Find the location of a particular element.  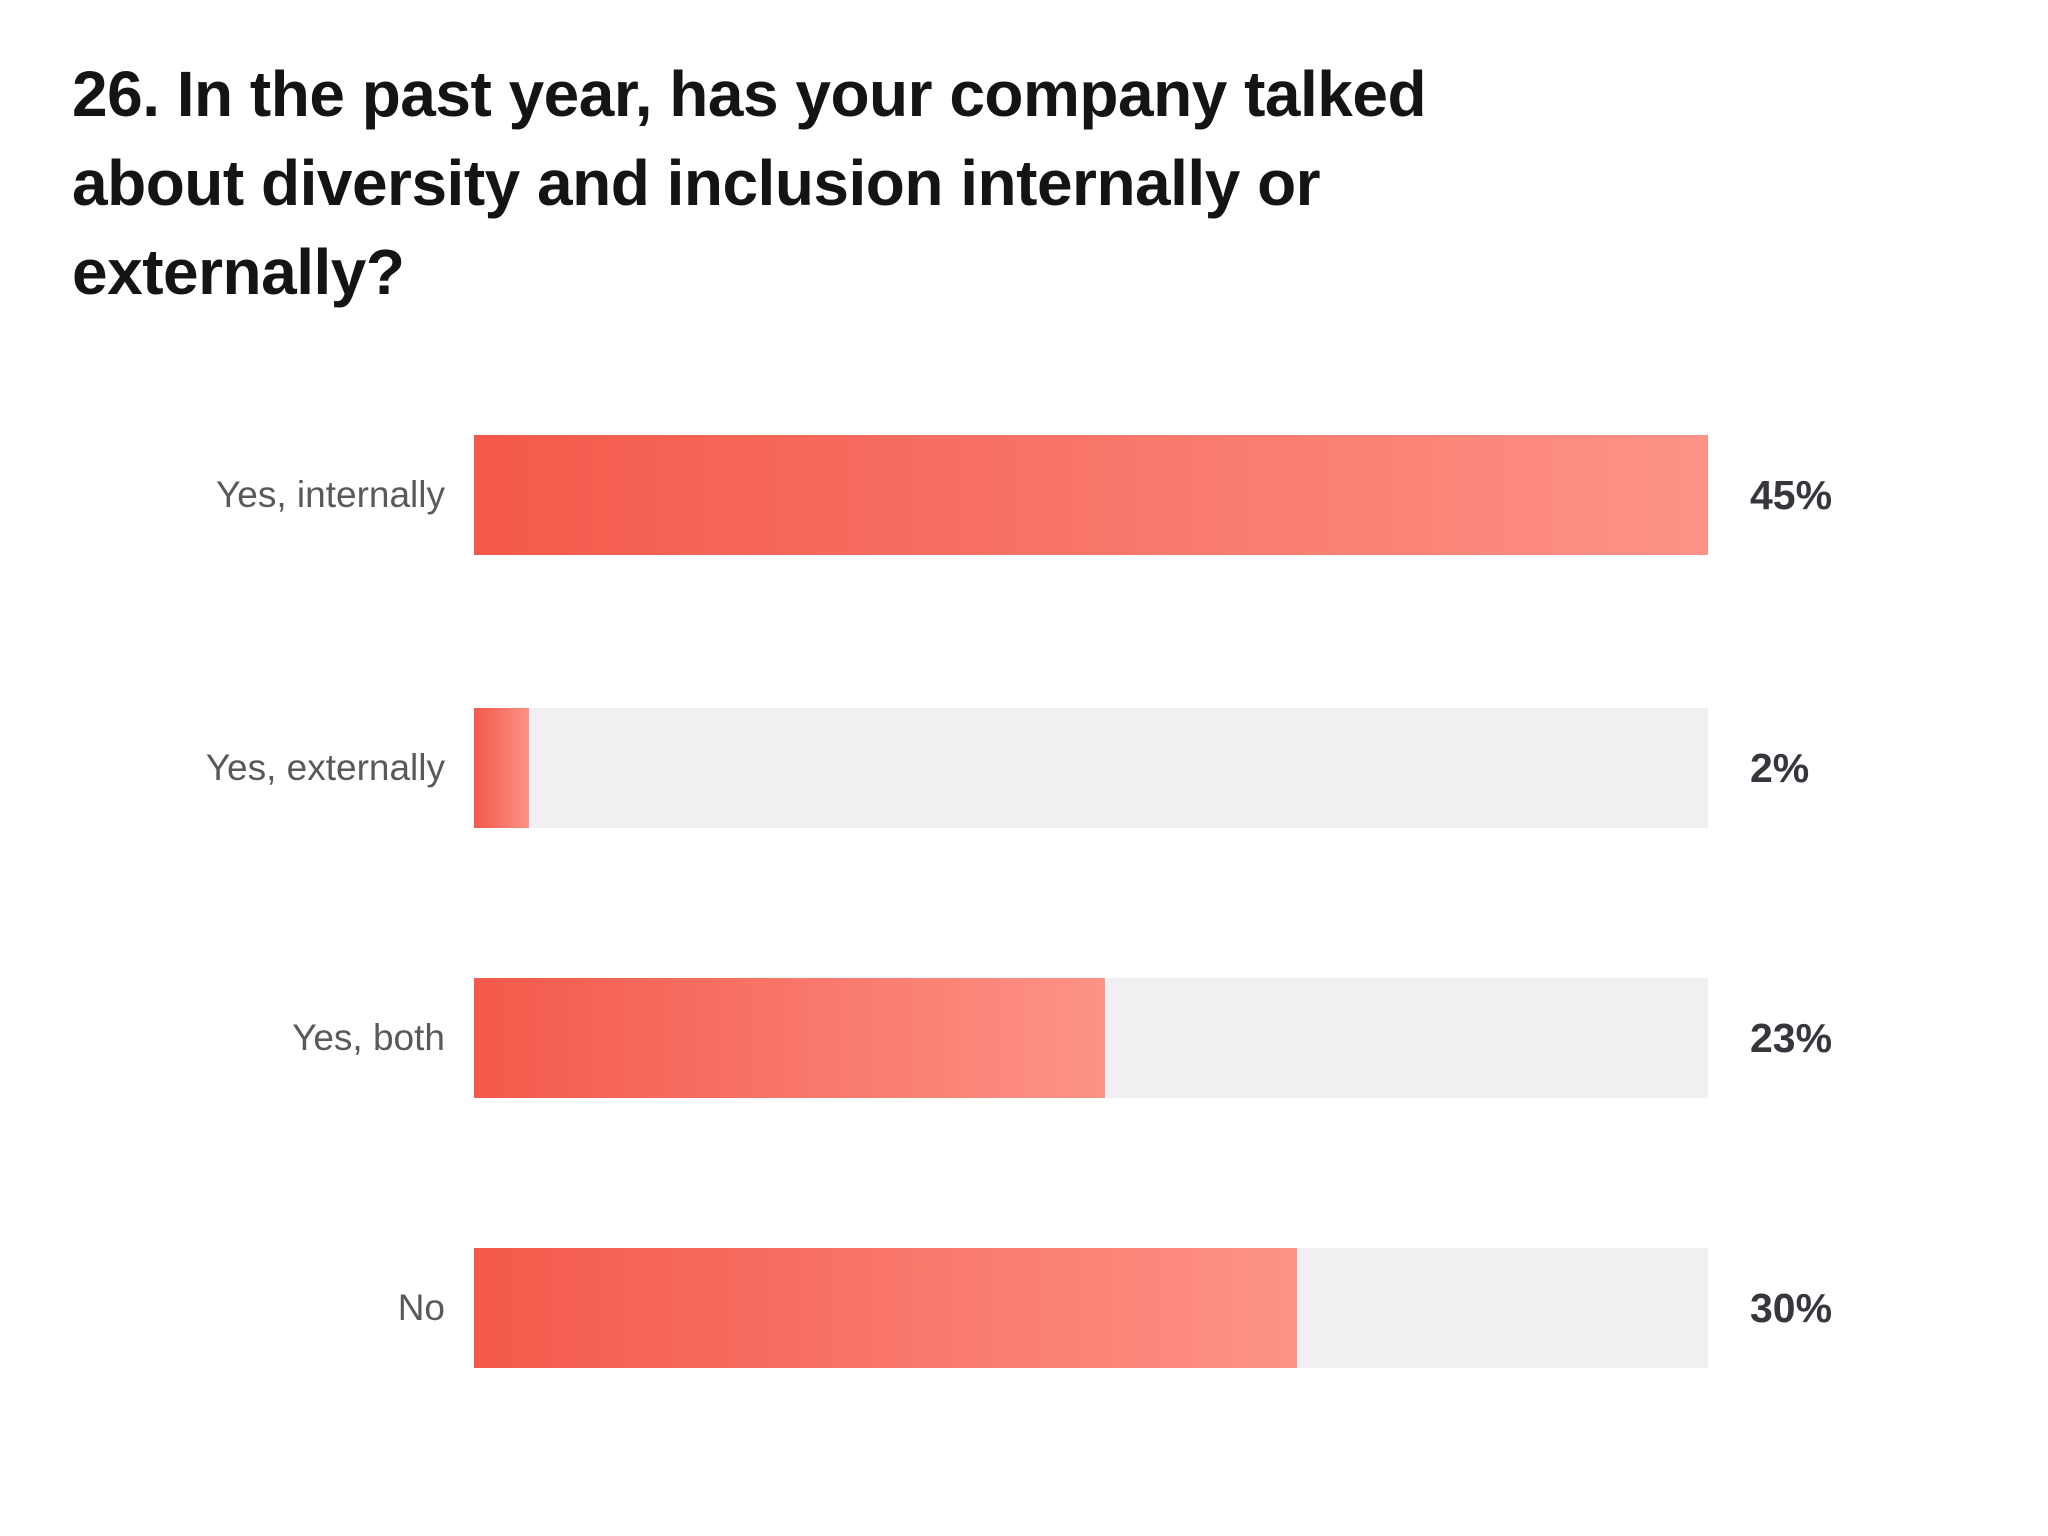

bar-row-no: No 30% is located at coordinates (1024, 1308).